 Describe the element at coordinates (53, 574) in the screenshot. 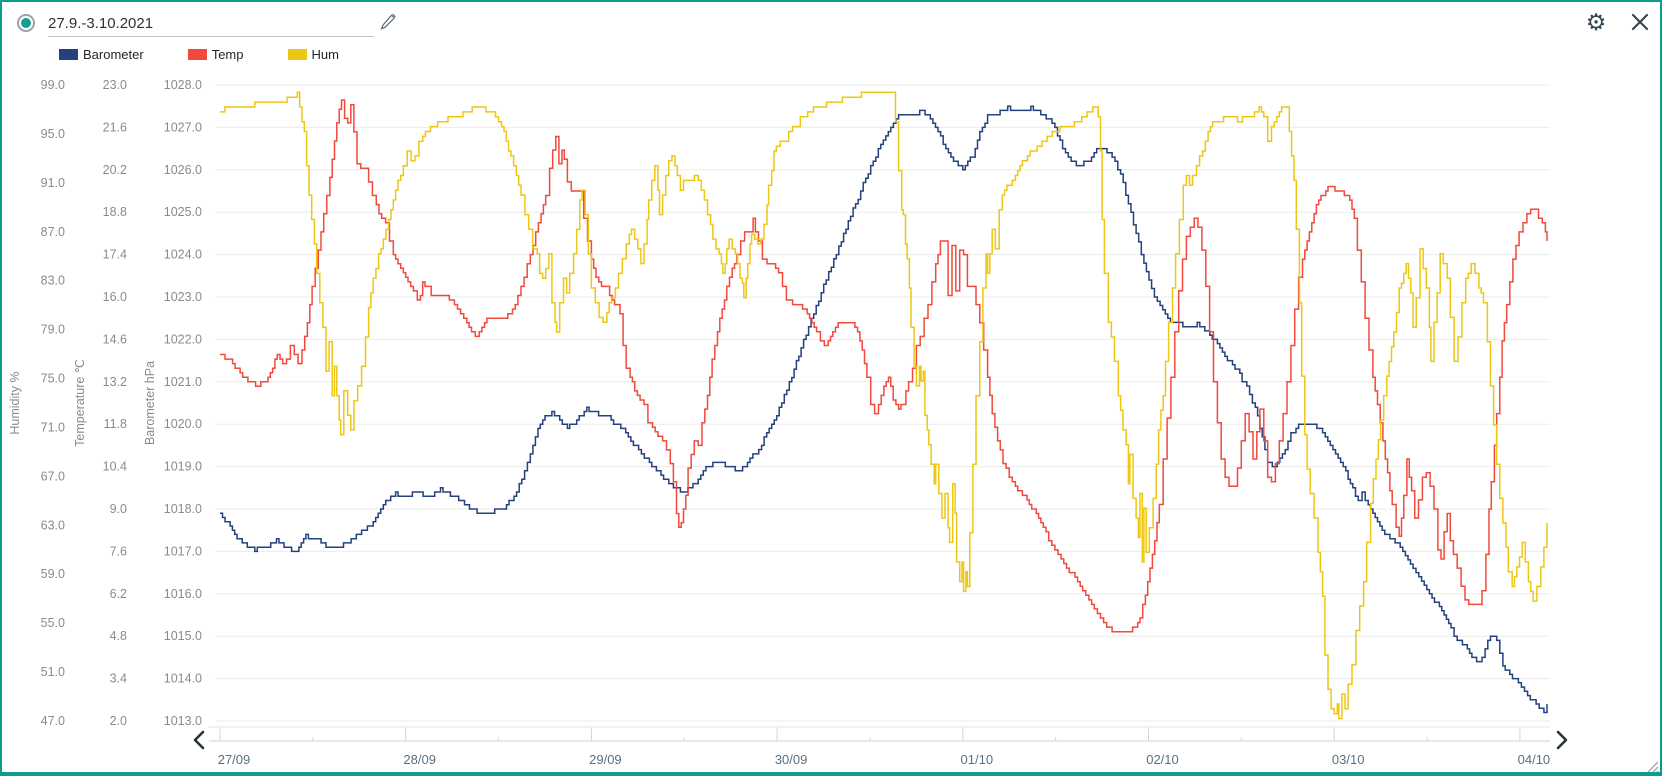

I see `y-tick-humidity: 59.0` at that location.